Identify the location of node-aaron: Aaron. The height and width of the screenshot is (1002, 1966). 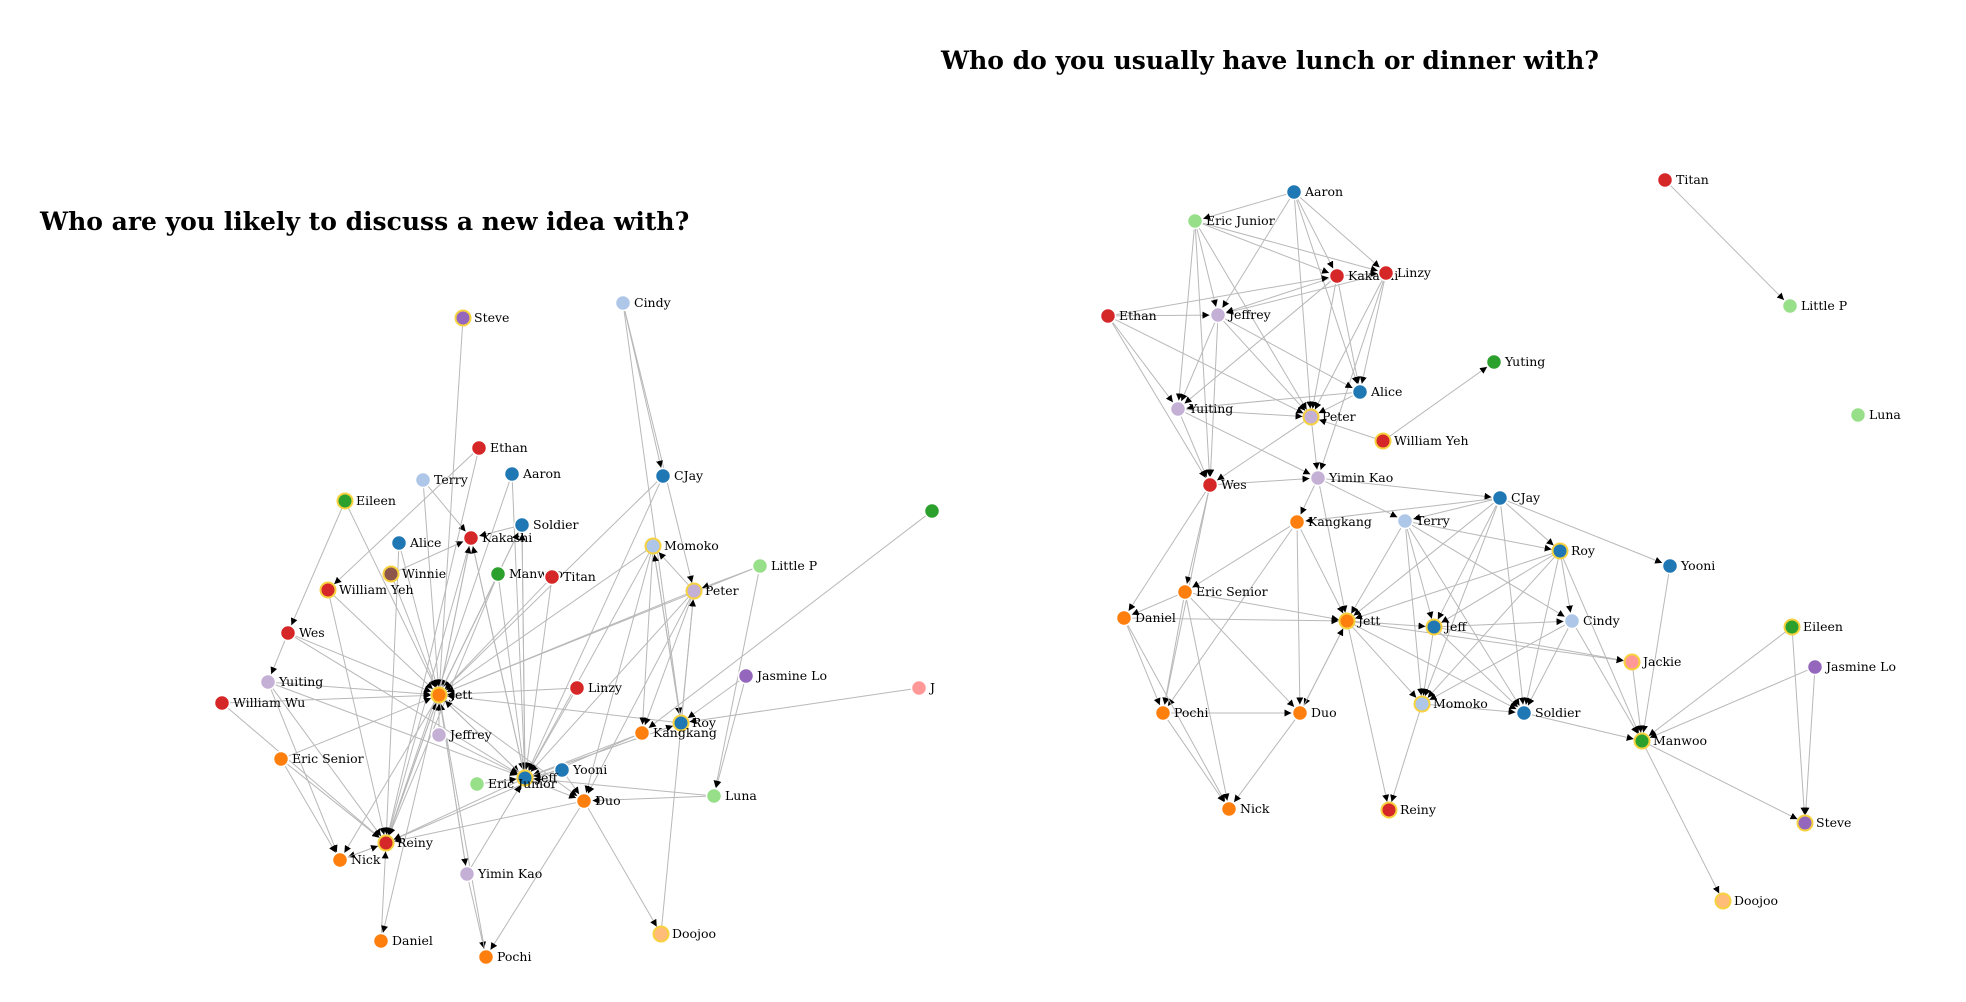
(1314, 192).